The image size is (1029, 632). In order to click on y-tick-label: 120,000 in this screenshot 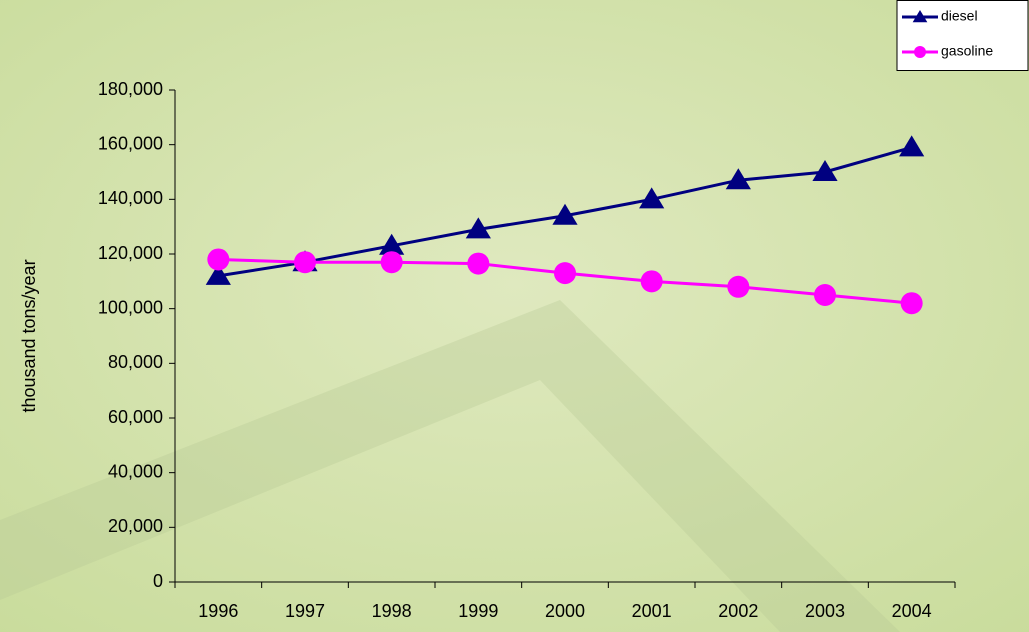, I will do `click(130, 253)`.